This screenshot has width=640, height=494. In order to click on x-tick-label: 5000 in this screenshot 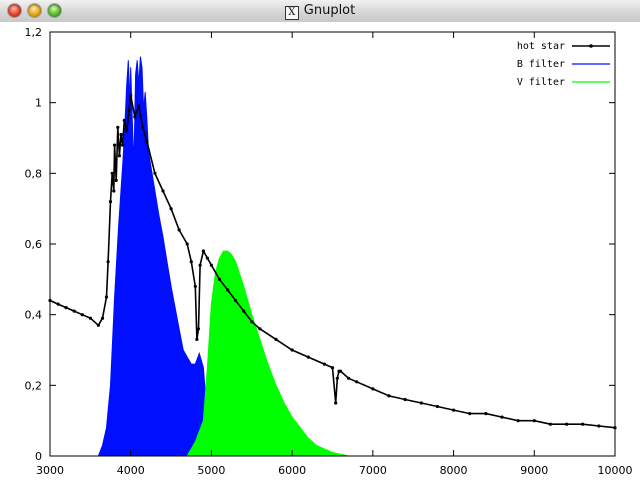, I will do `click(211, 470)`.